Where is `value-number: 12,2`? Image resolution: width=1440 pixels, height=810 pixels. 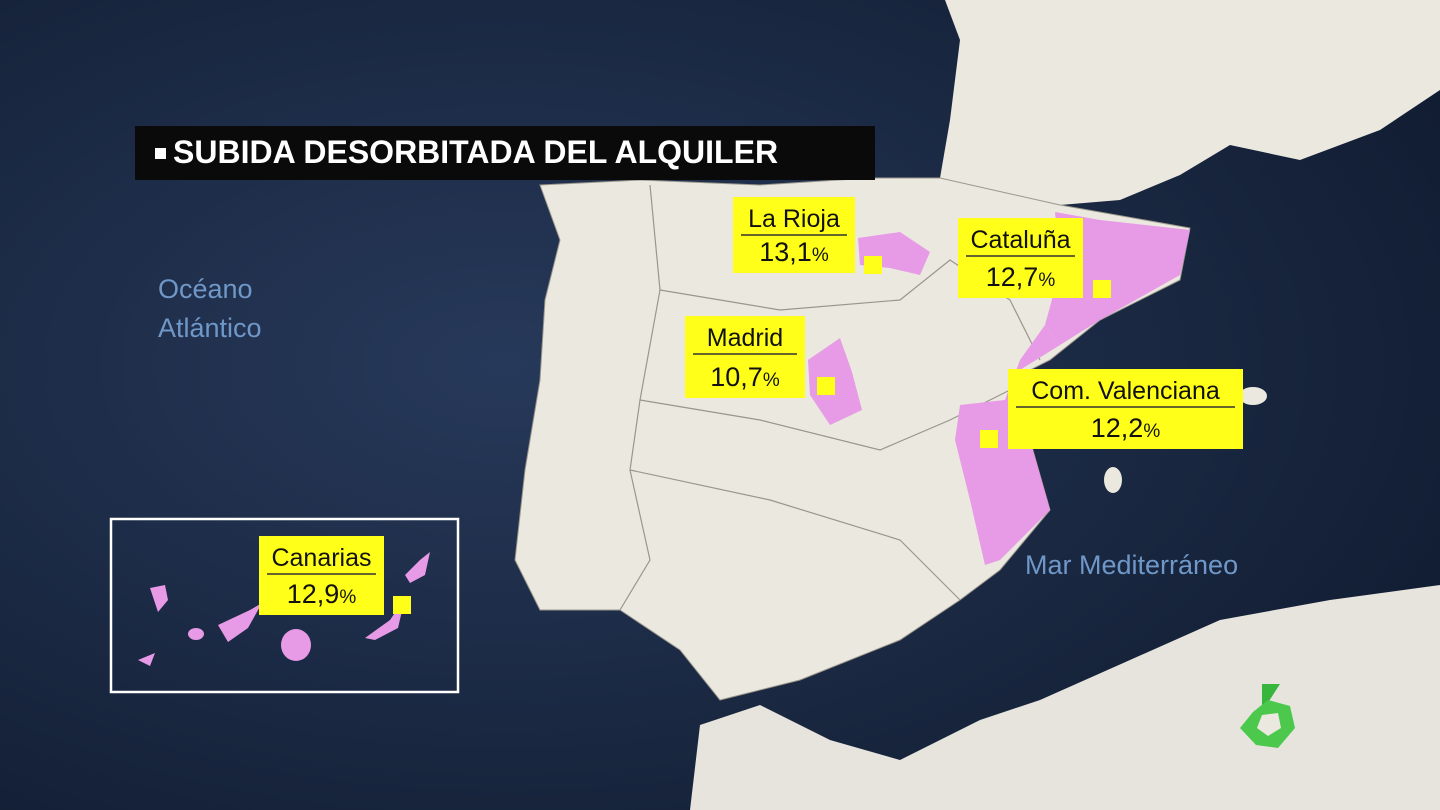 value-number: 12,2 is located at coordinates (1117, 428).